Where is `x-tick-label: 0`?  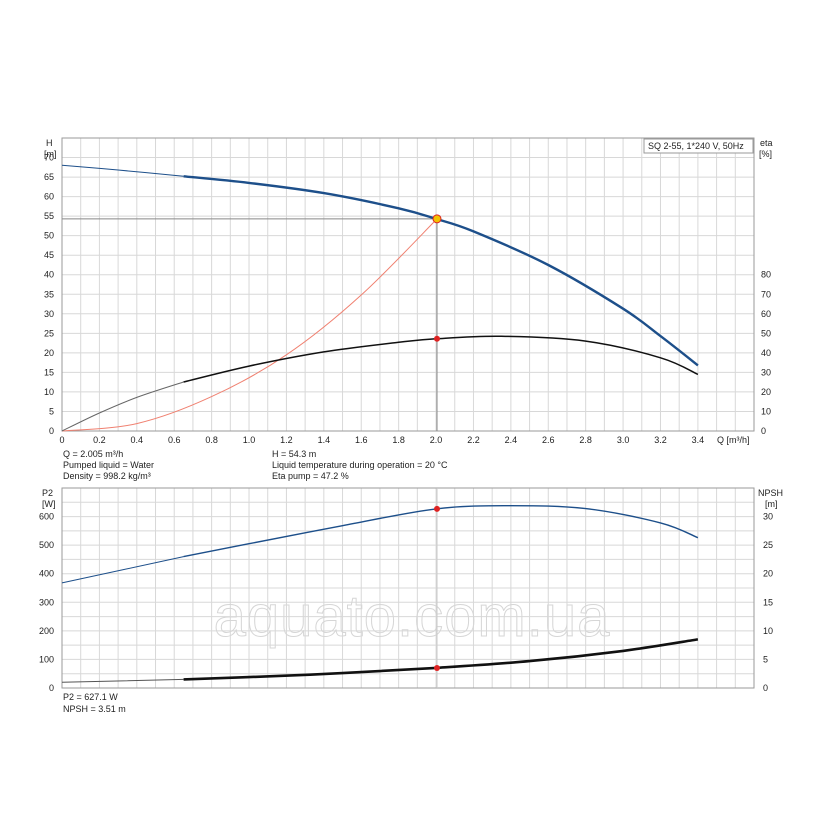 x-tick-label: 0 is located at coordinates (61, 440).